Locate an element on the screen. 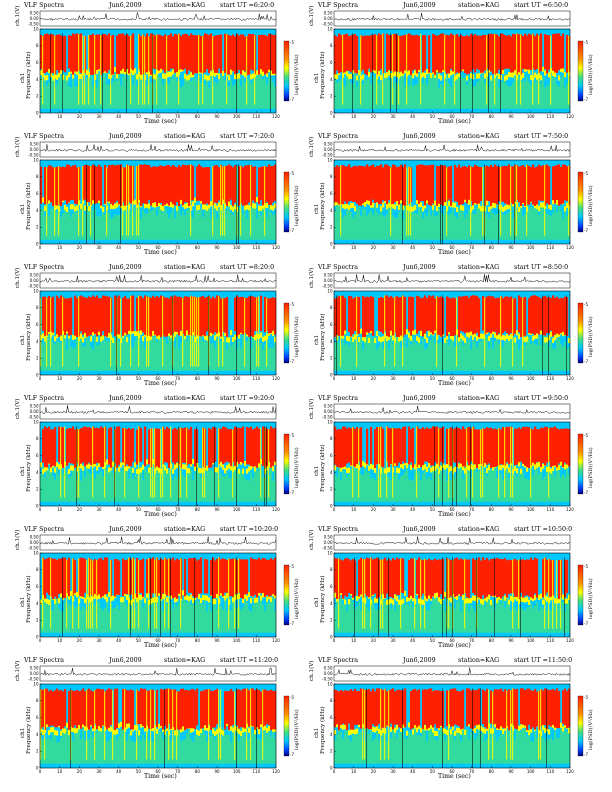  time-tick-label: 110 is located at coordinates (257, 640).